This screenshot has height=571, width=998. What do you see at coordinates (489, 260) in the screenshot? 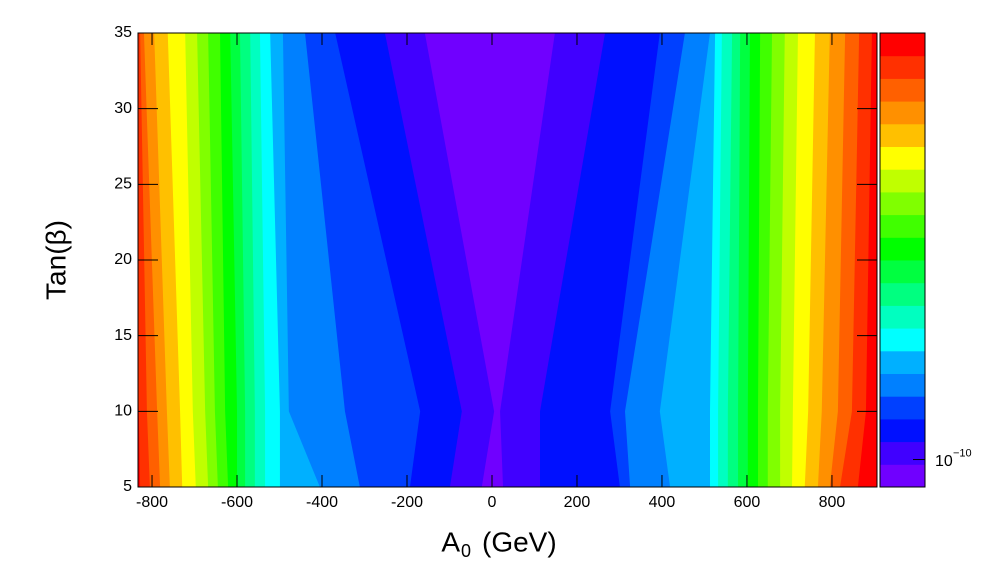
I see `contour-band` at bounding box center [489, 260].